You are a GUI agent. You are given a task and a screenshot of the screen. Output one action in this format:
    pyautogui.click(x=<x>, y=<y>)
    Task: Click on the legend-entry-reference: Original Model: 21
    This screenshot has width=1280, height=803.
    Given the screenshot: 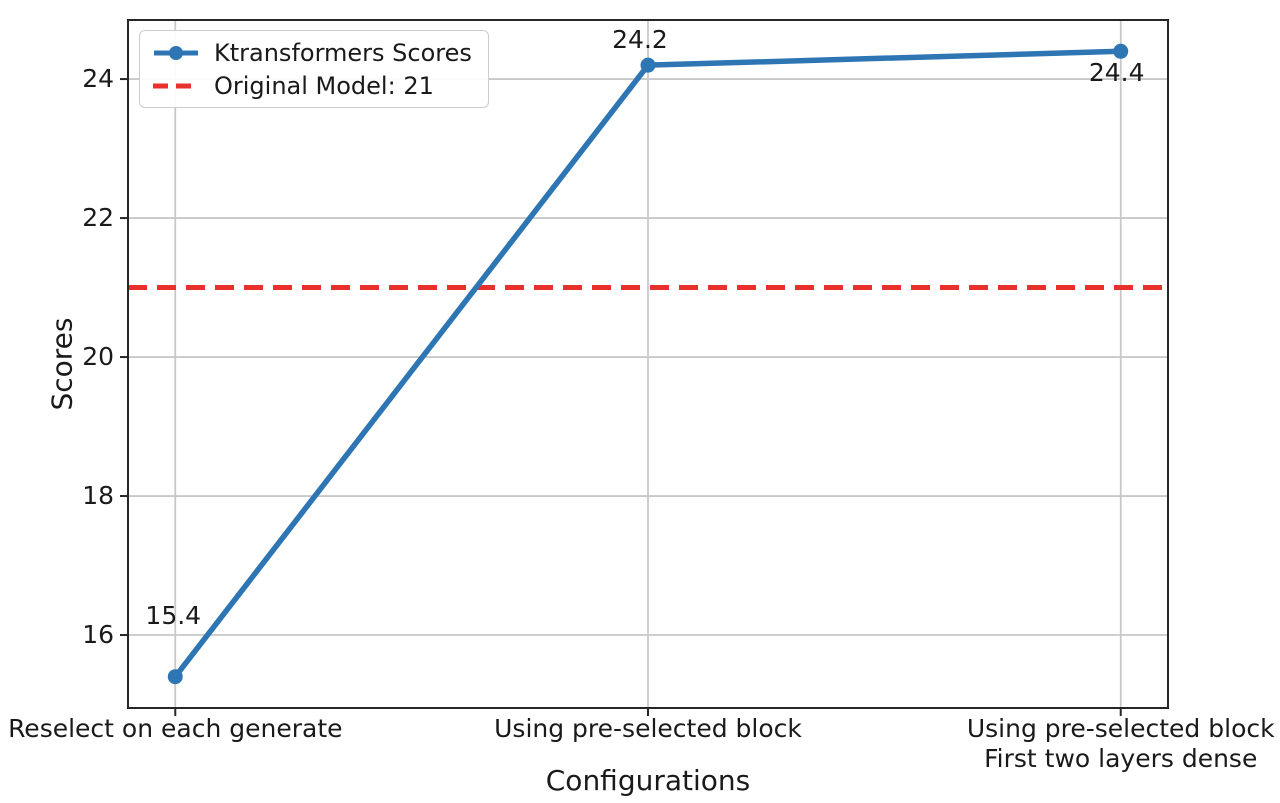 What is the action you would take?
    pyautogui.click(x=312, y=85)
    